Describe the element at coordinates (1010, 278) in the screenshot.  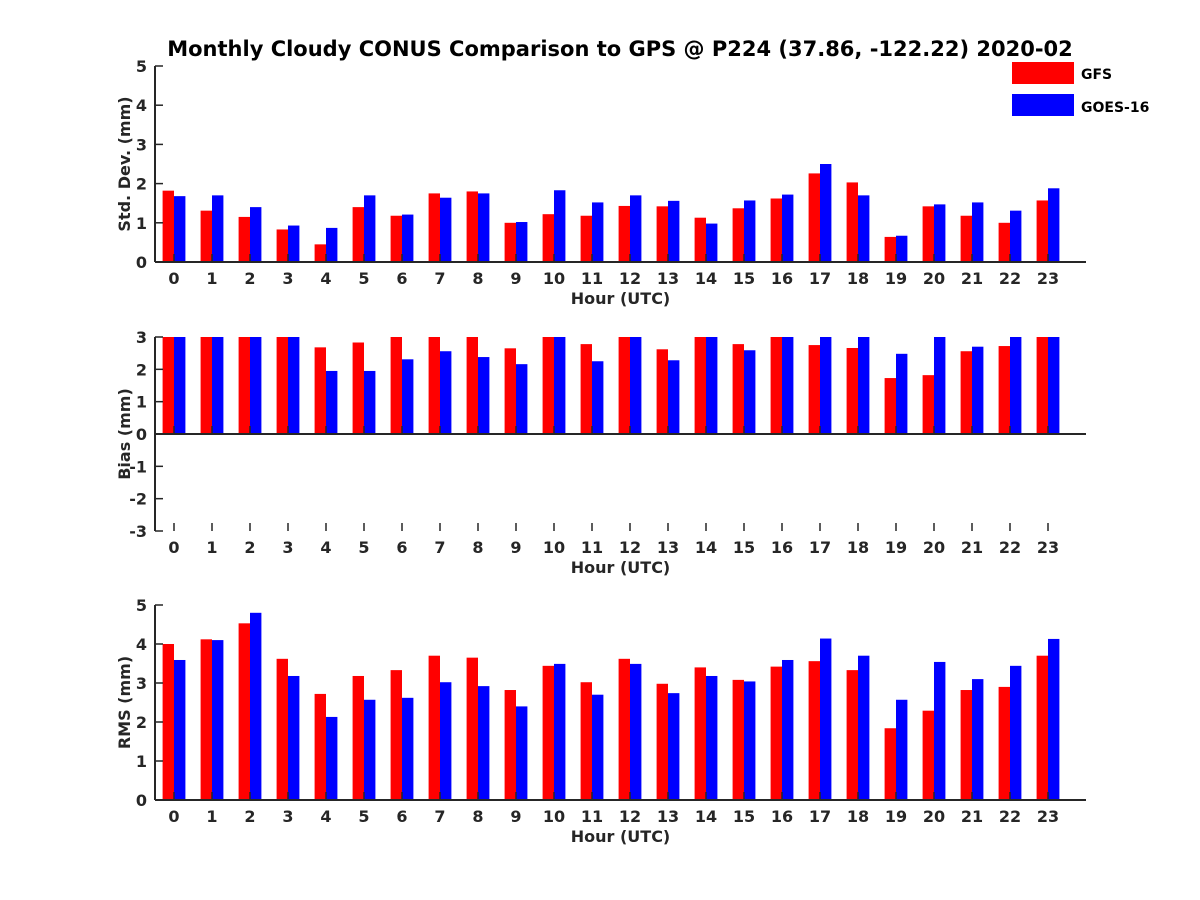
I see `x-tick-label-std-dev-22: 22` at that location.